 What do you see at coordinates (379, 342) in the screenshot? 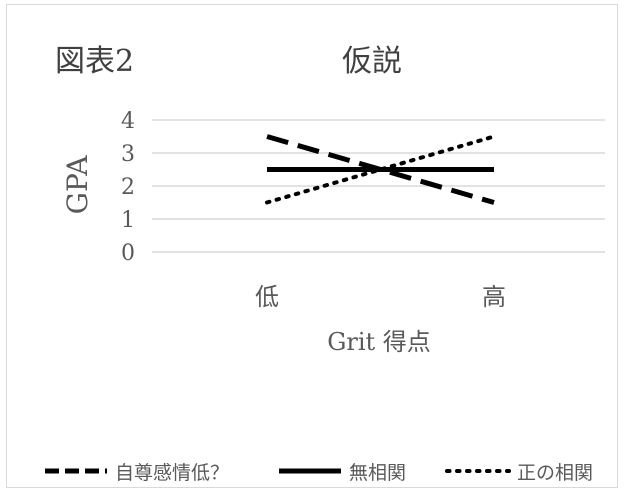
I see `x-axis-label: Grit 得点` at bounding box center [379, 342].